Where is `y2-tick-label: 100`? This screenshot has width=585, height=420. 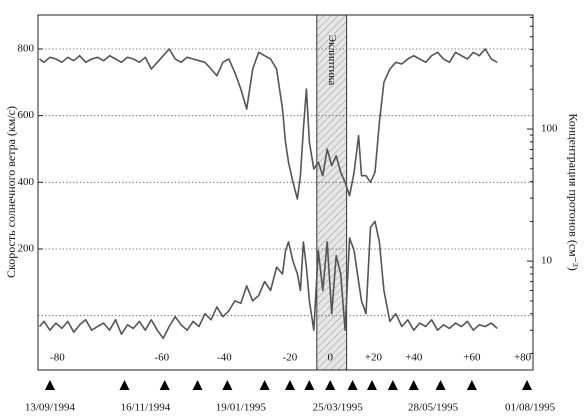
y2-tick-label: 100 is located at coordinates (549, 129).